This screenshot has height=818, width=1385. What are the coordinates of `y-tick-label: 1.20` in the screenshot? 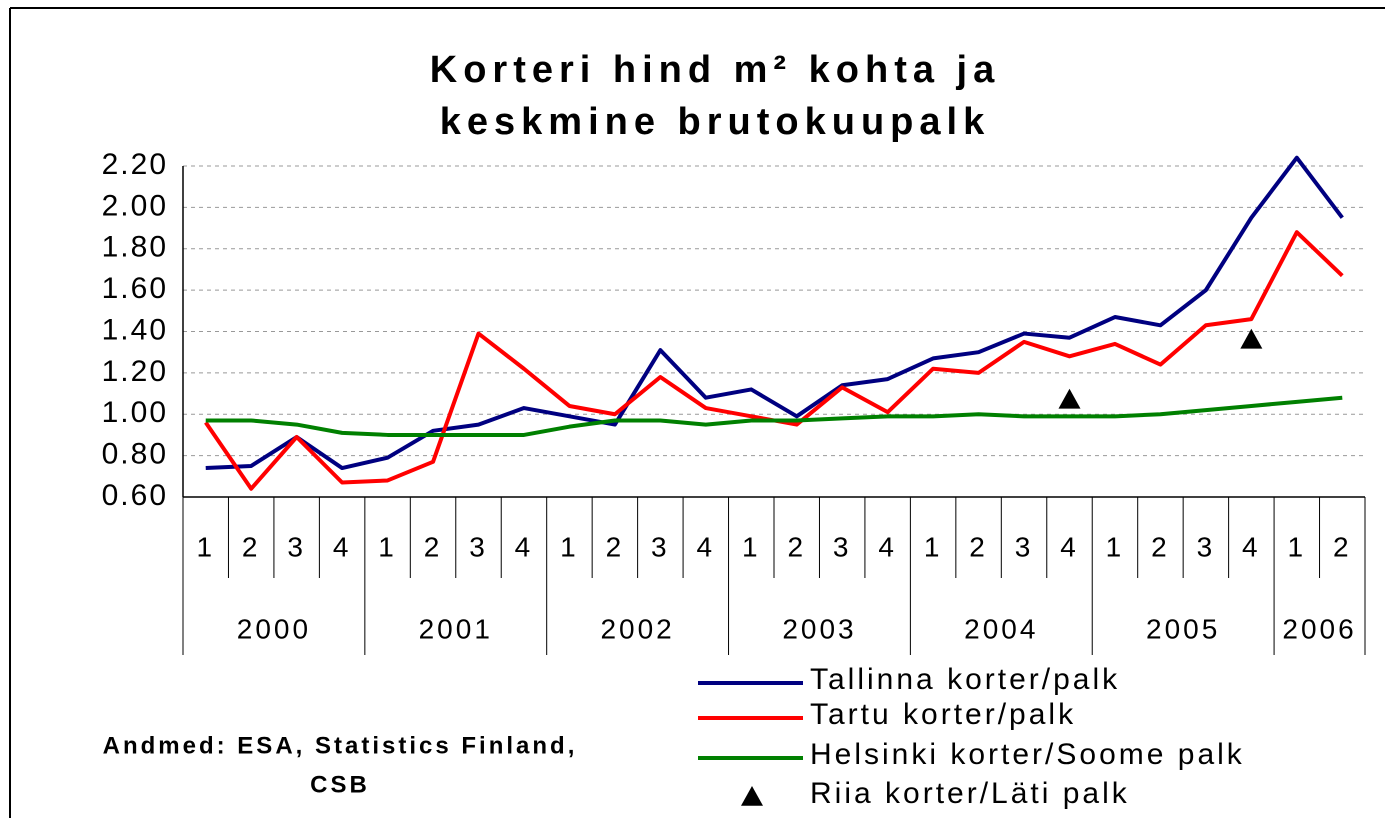 It's located at (135, 371).